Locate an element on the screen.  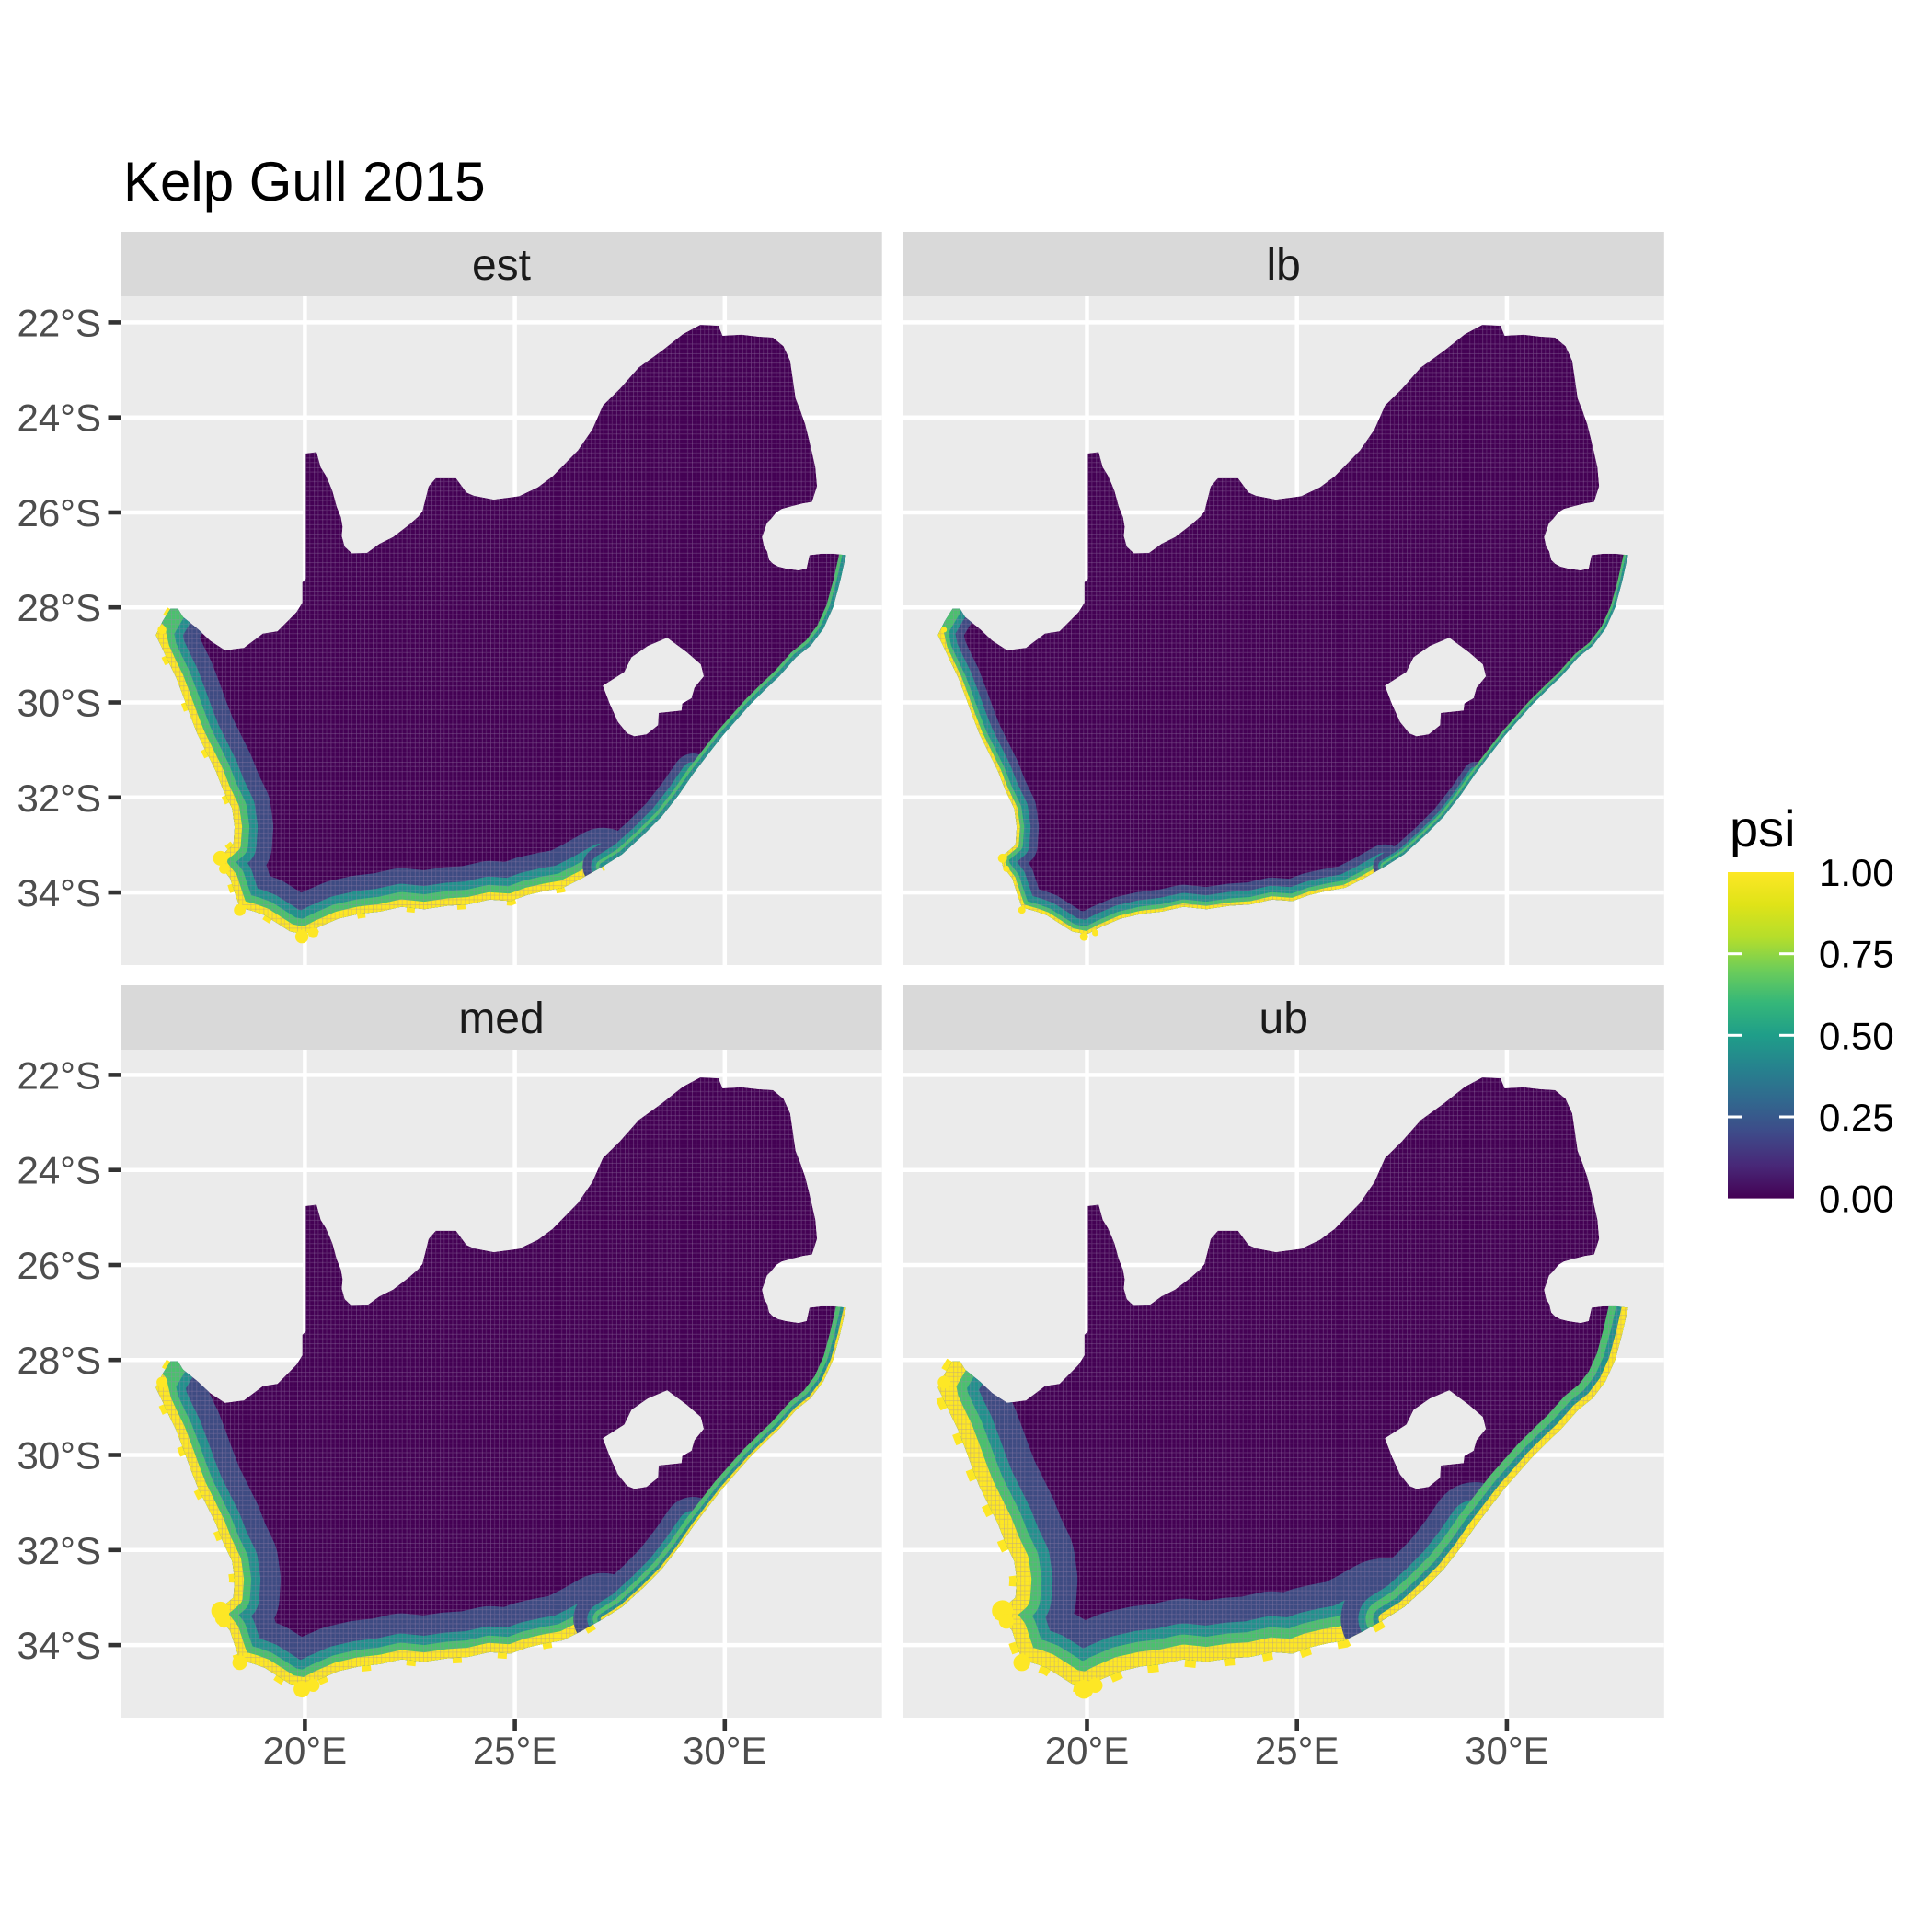
svg-text: psi is located at coordinates (1763, 828).